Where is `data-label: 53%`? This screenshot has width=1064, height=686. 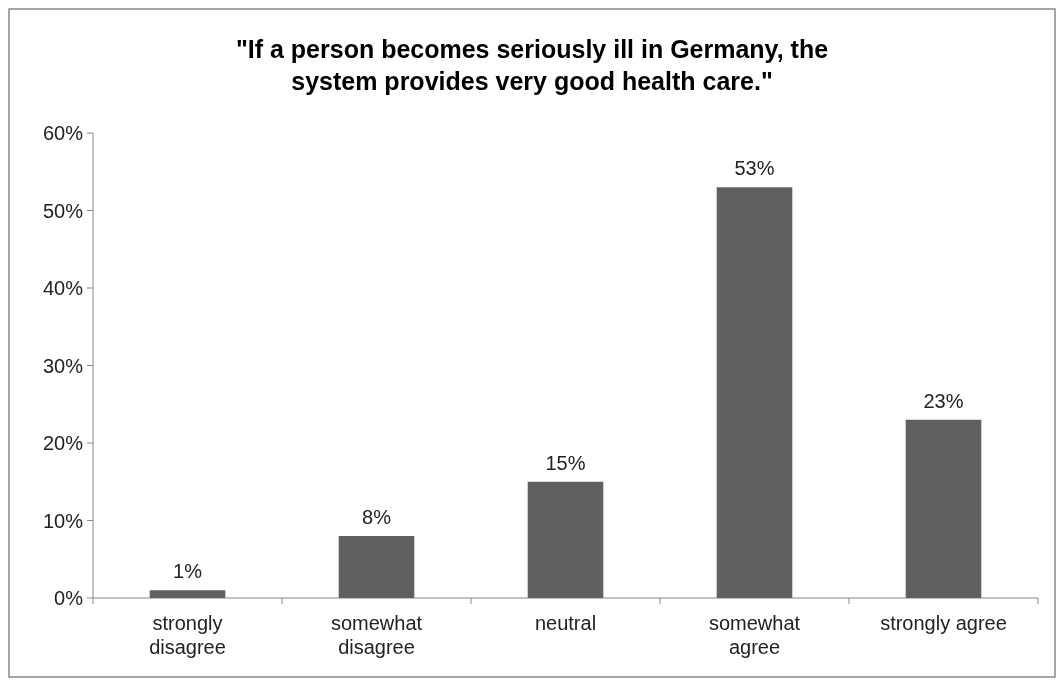 data-label: 53% is located at coordinates (754, 168).